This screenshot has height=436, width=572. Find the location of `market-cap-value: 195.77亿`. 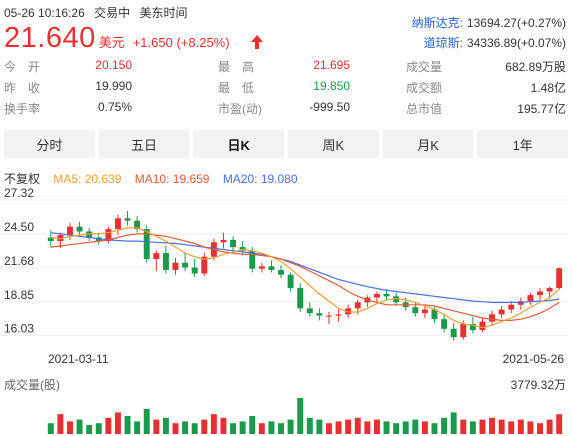

market-cap-value: 195.77亿 is located at coordinates (541, 109).